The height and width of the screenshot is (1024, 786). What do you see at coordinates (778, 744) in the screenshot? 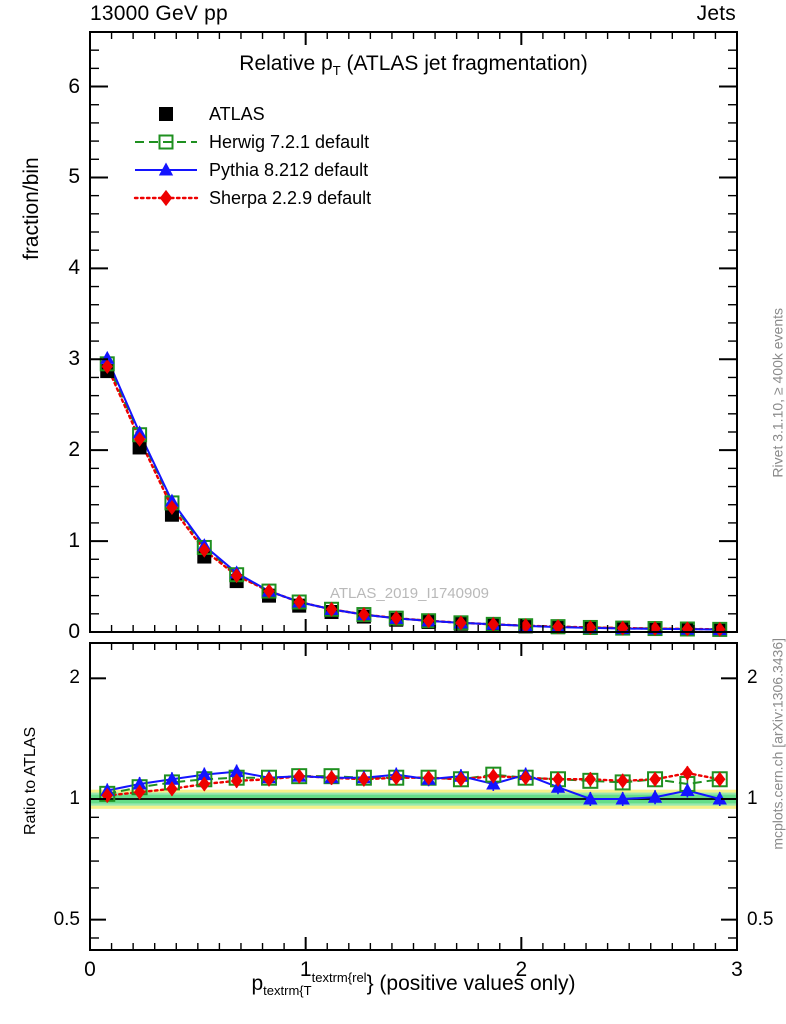
I see `mcplots-reference-label: mcplots.cern.ch [arXiv:1306.3436]` at bounding box center [778, 744].